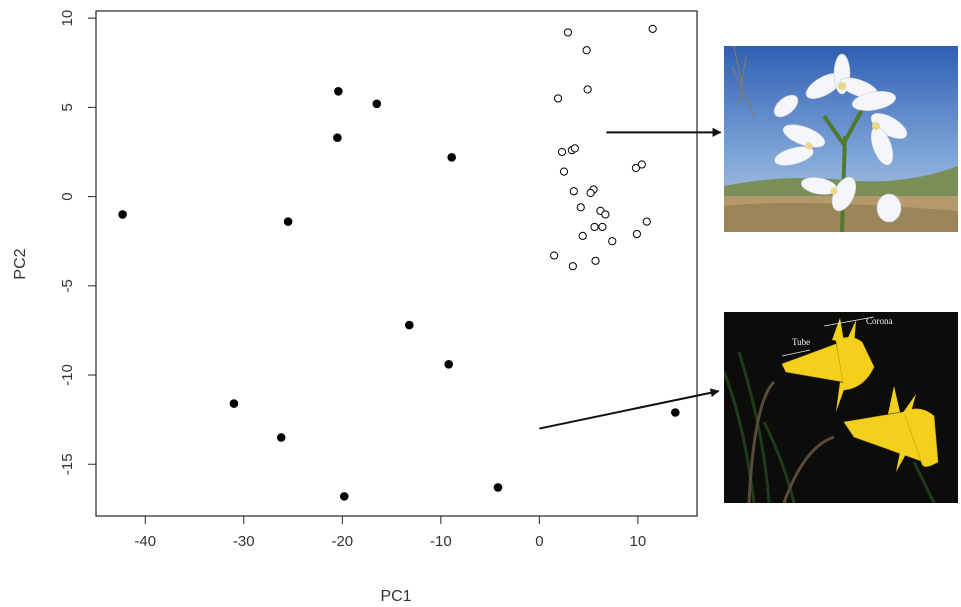  What do you see at coordinates (630, 278) in the screenshot?
I see `annotation-arrows` at bounding box center [630, 278].